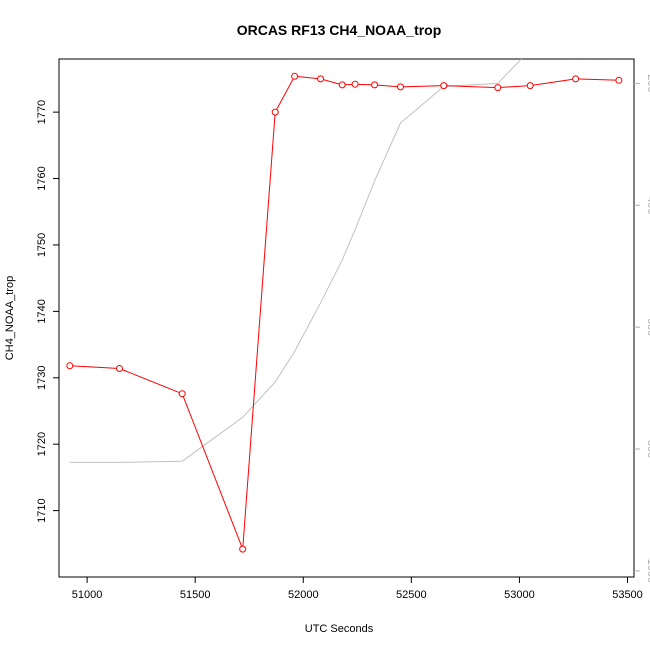  Describe the element at coordinates (627, 595) in the screenshot. I see `x-tick-label: 53500` at that location.